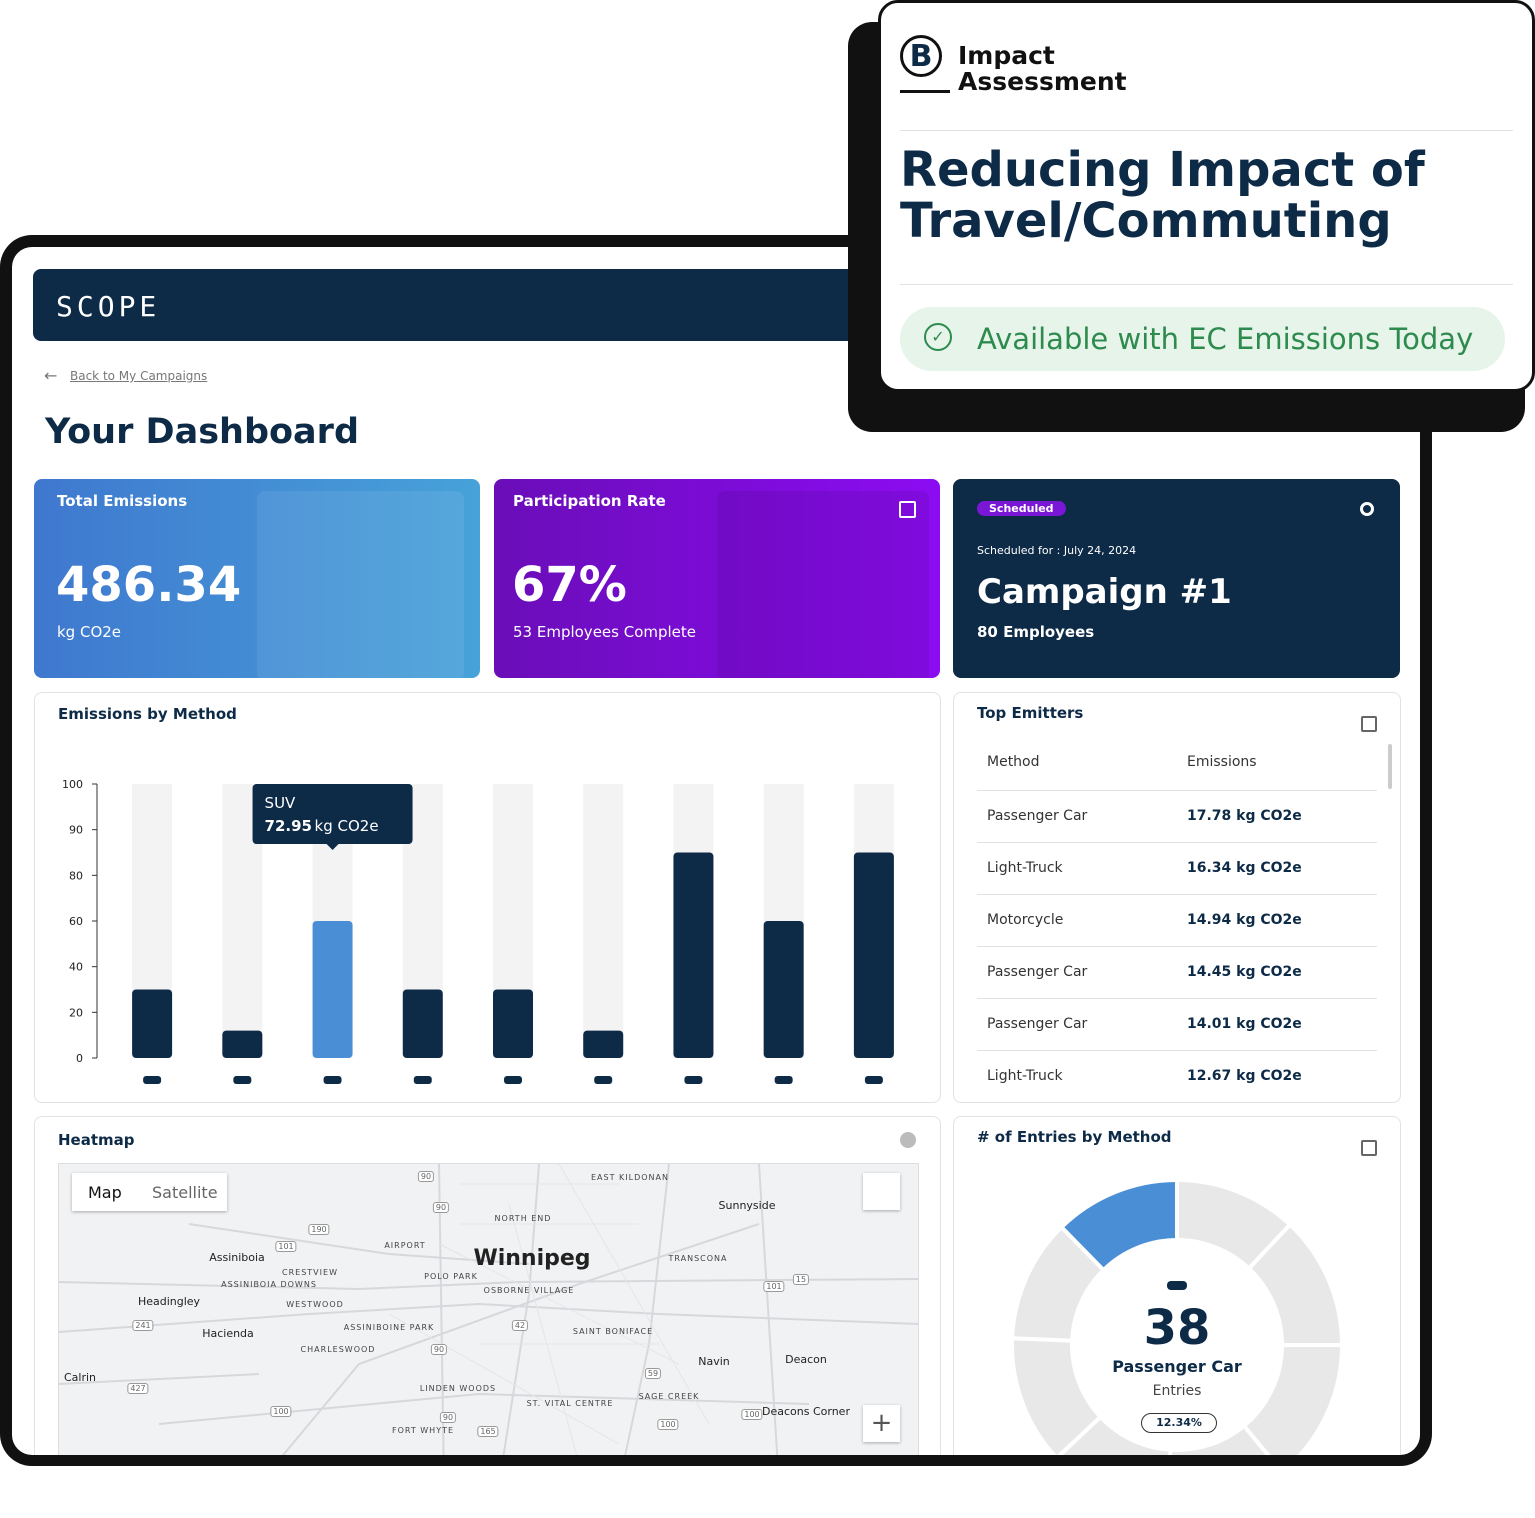 The width and height of the screenshot is (1535, 1518). I want to click on place-label: NORTH END, so click(523, 1218).